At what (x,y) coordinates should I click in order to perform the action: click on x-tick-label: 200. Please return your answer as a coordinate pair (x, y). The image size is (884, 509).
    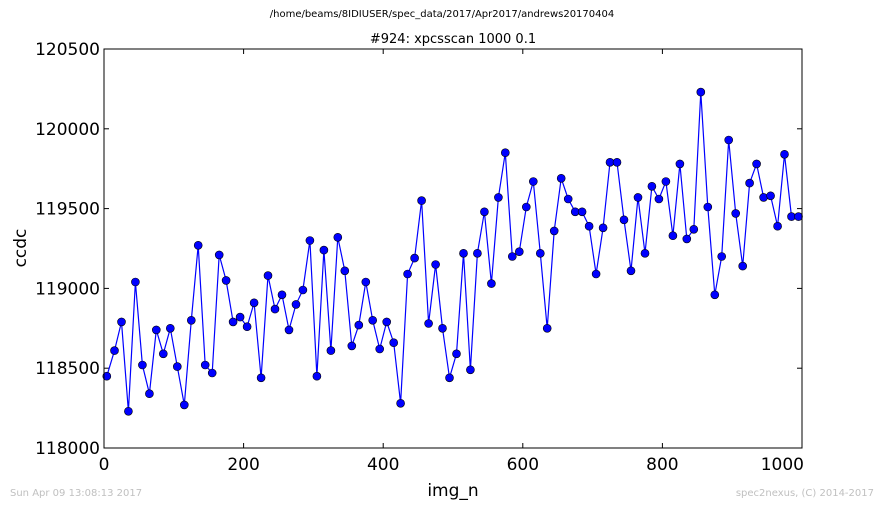
    Looking at the image, I should click on (243, 465).